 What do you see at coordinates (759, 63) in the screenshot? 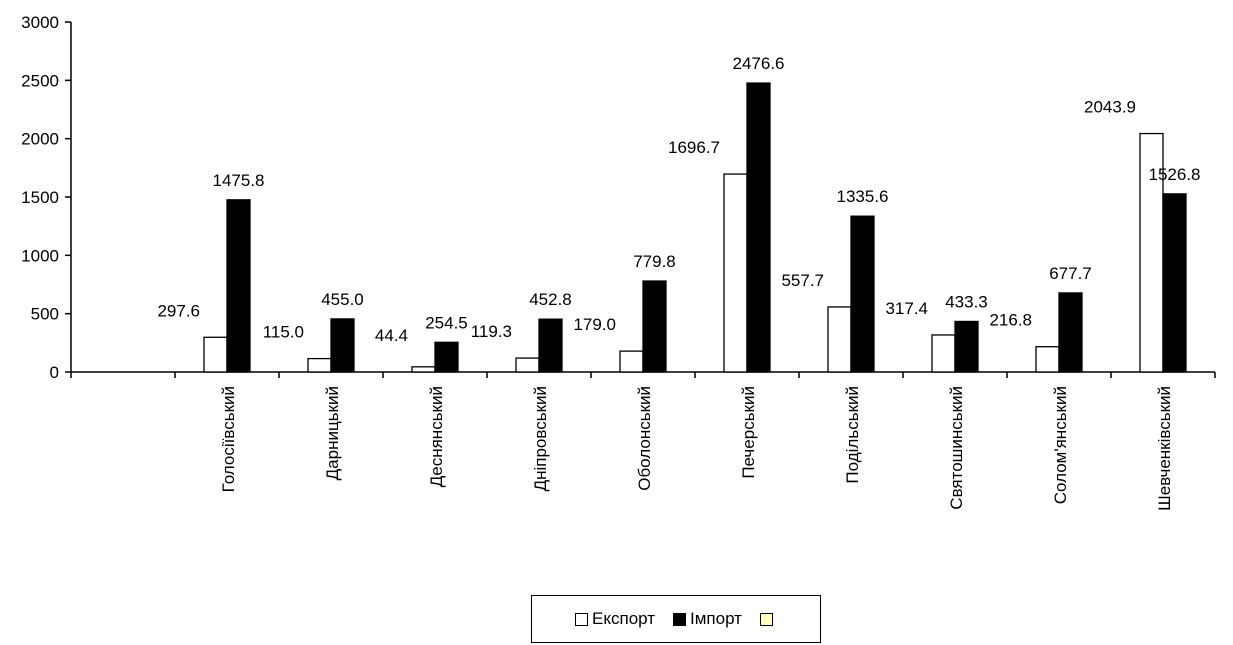
I see `data-label-import: 2476.6` at bounding box center [759, 63].